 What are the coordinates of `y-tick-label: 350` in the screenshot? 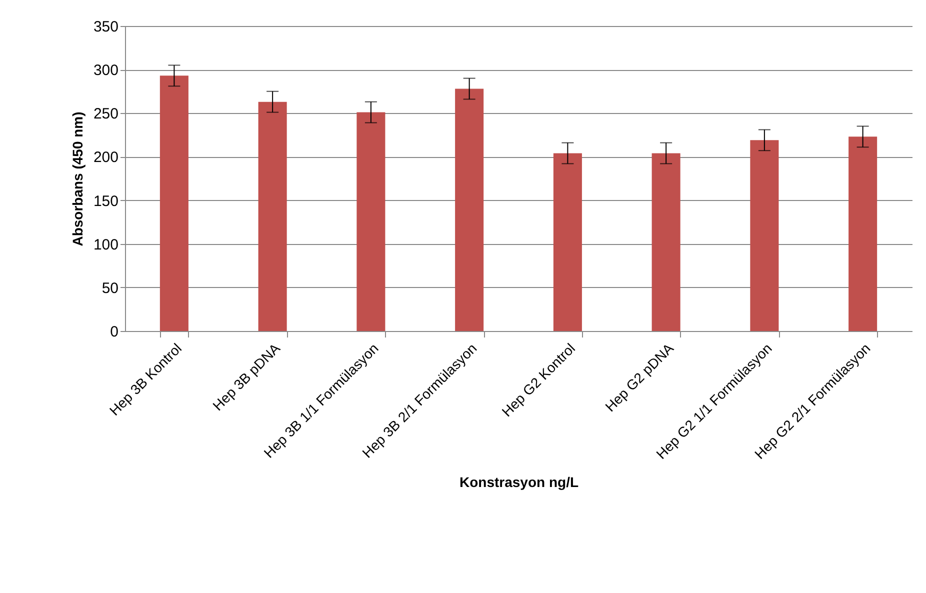 It's located at (105, 27).